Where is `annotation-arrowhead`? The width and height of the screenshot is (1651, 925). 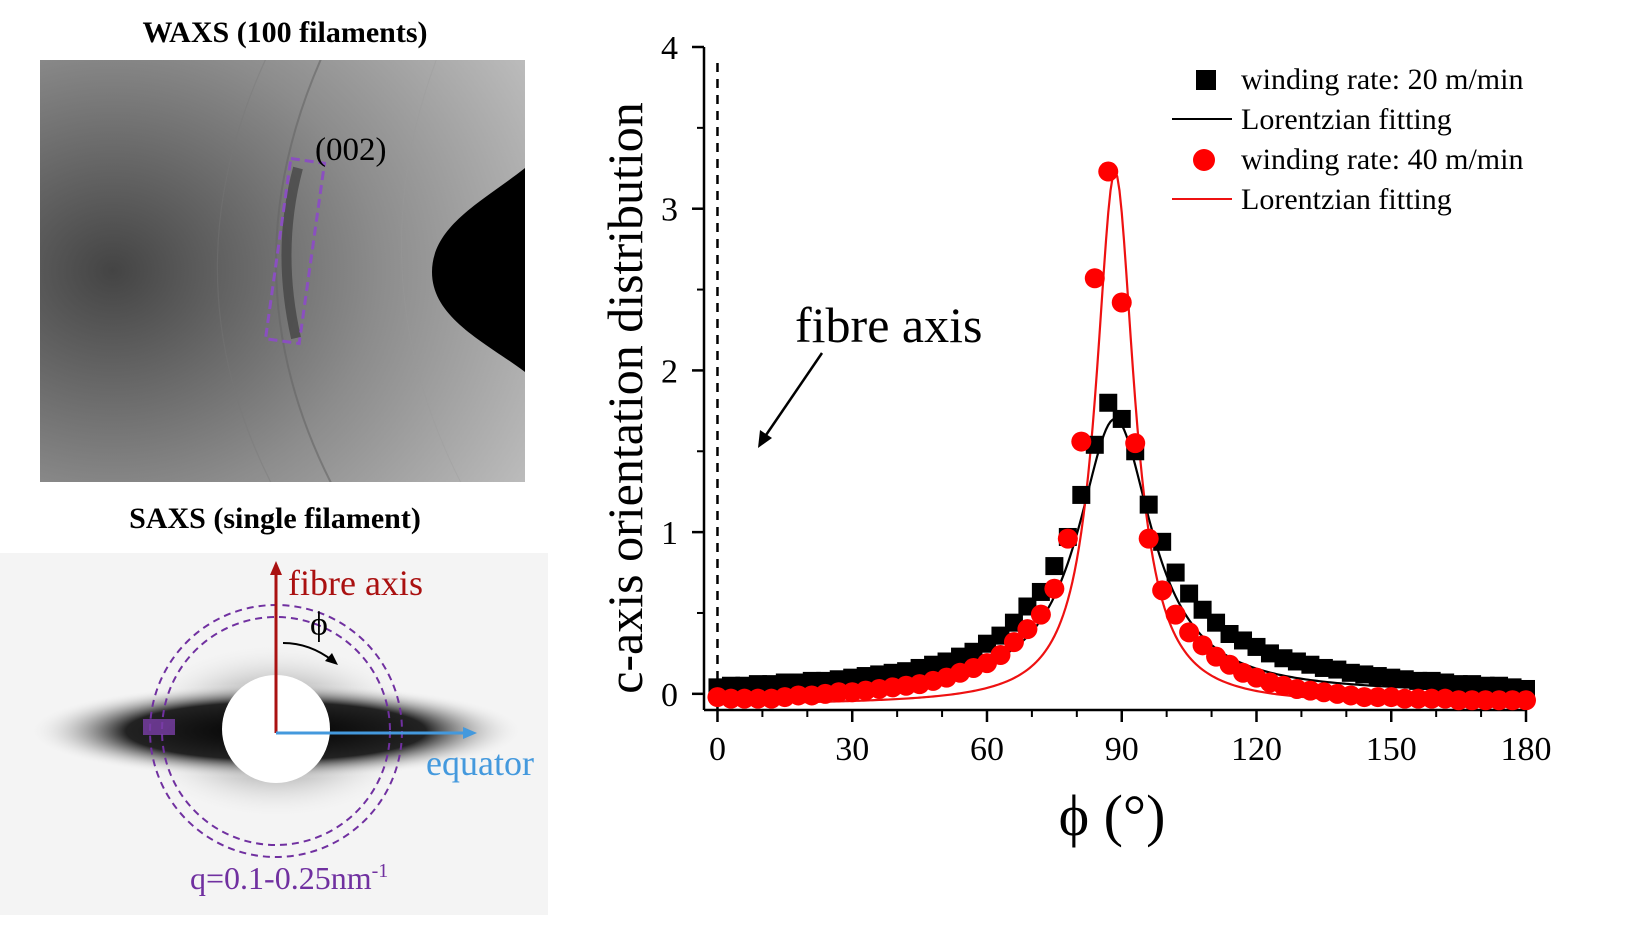 annotation-arrowhead is located at coordinates (765, 439).